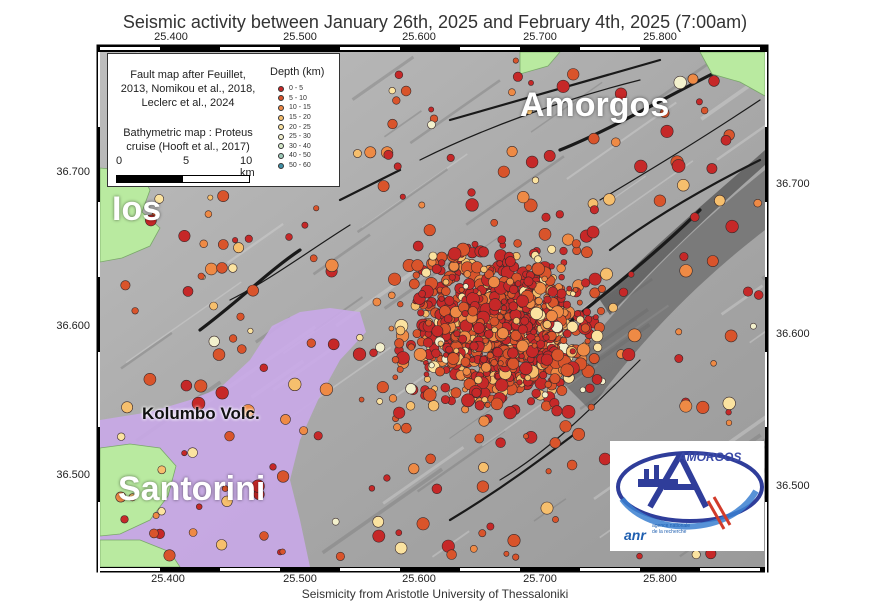 This screenshot has height=614, width=870. What do you see at coordinates (298, 98) in the screenshot?
I see `depth-label: 5 - 10` at bounding box center [298, 98].